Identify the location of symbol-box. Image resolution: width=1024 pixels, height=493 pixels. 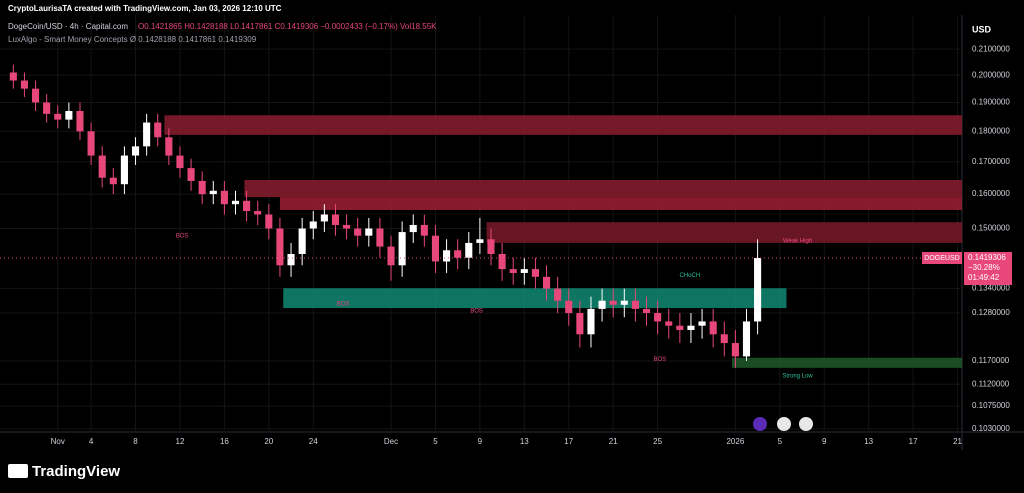
(942, 257).